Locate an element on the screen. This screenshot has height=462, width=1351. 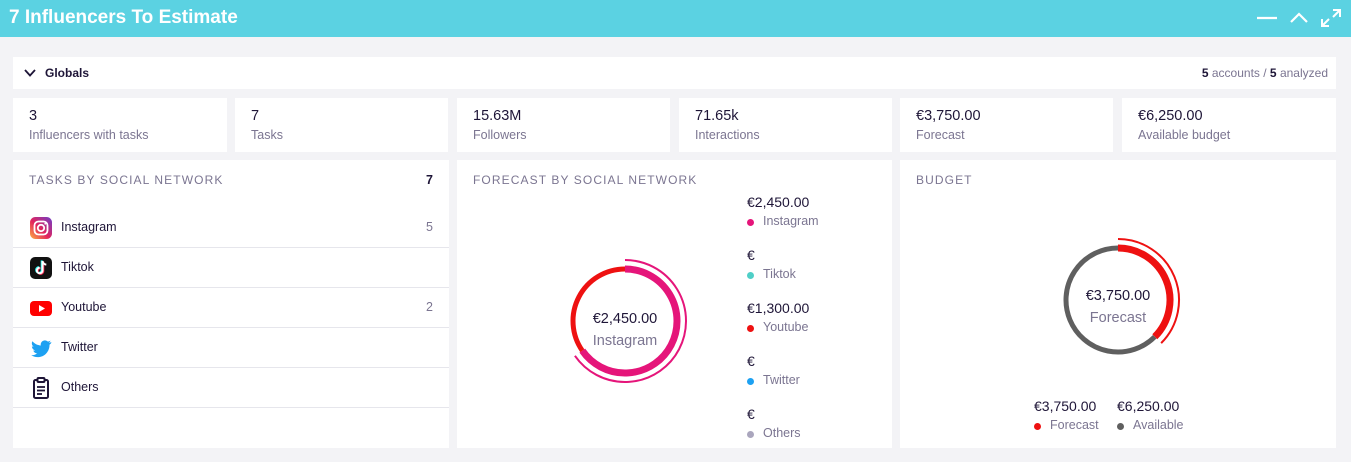
kpi-label: Followers is located at coordinates (500, 135).